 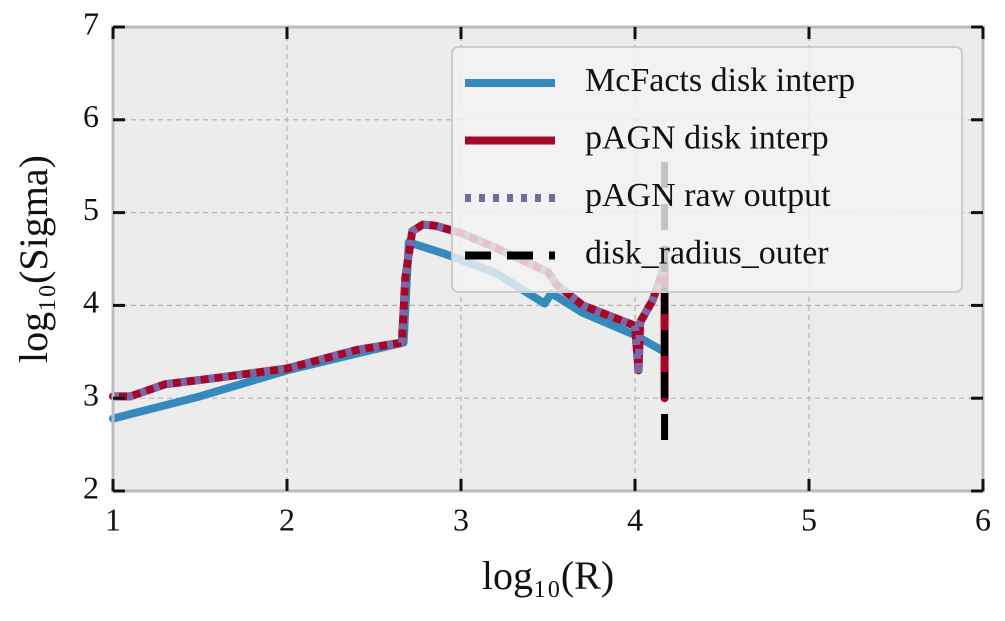 I want to click on legend-label: pAGN raw output, so click(x=708, y=195).